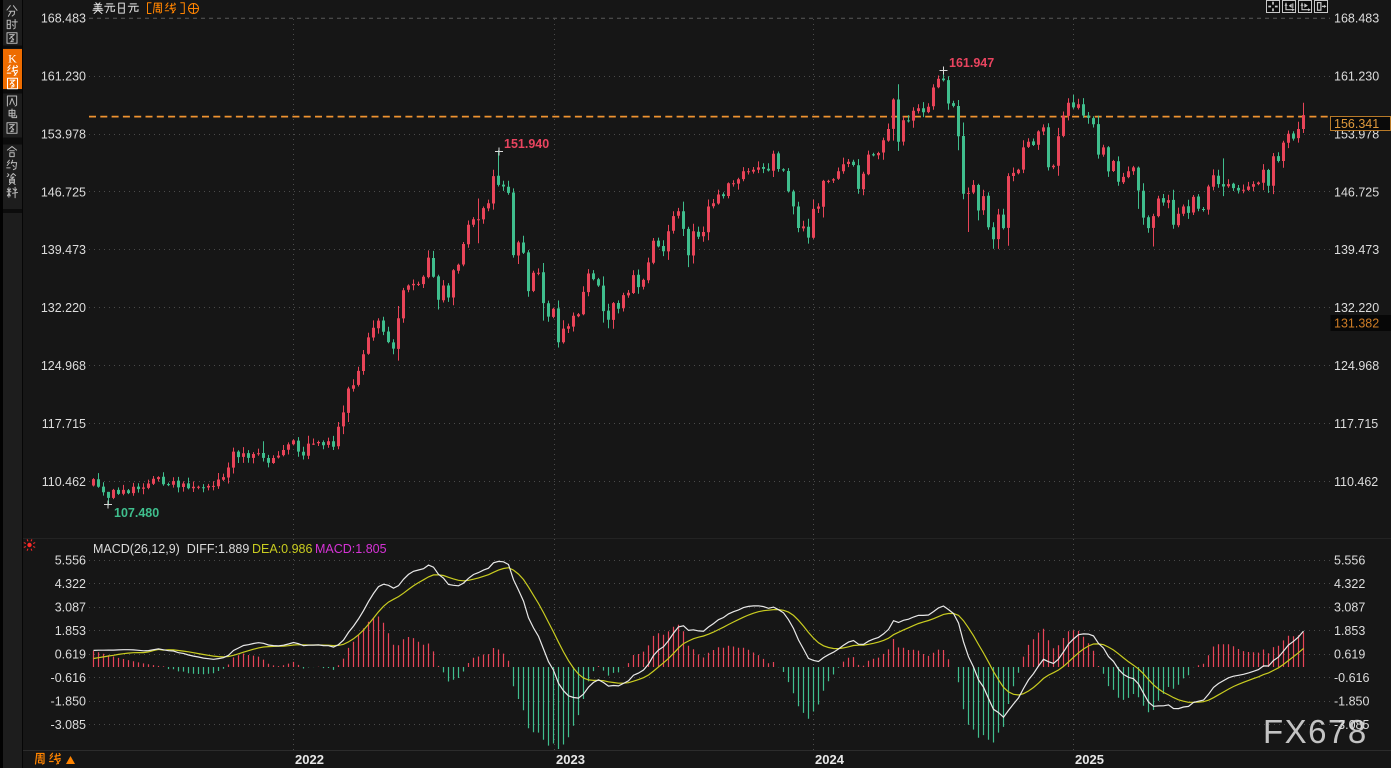 The height and width of the screenshot is (768, 1391). What do you see at coordinates (12, 59) in the screenshot?
I see `svg-text: K` at bounding box center [12, 59].